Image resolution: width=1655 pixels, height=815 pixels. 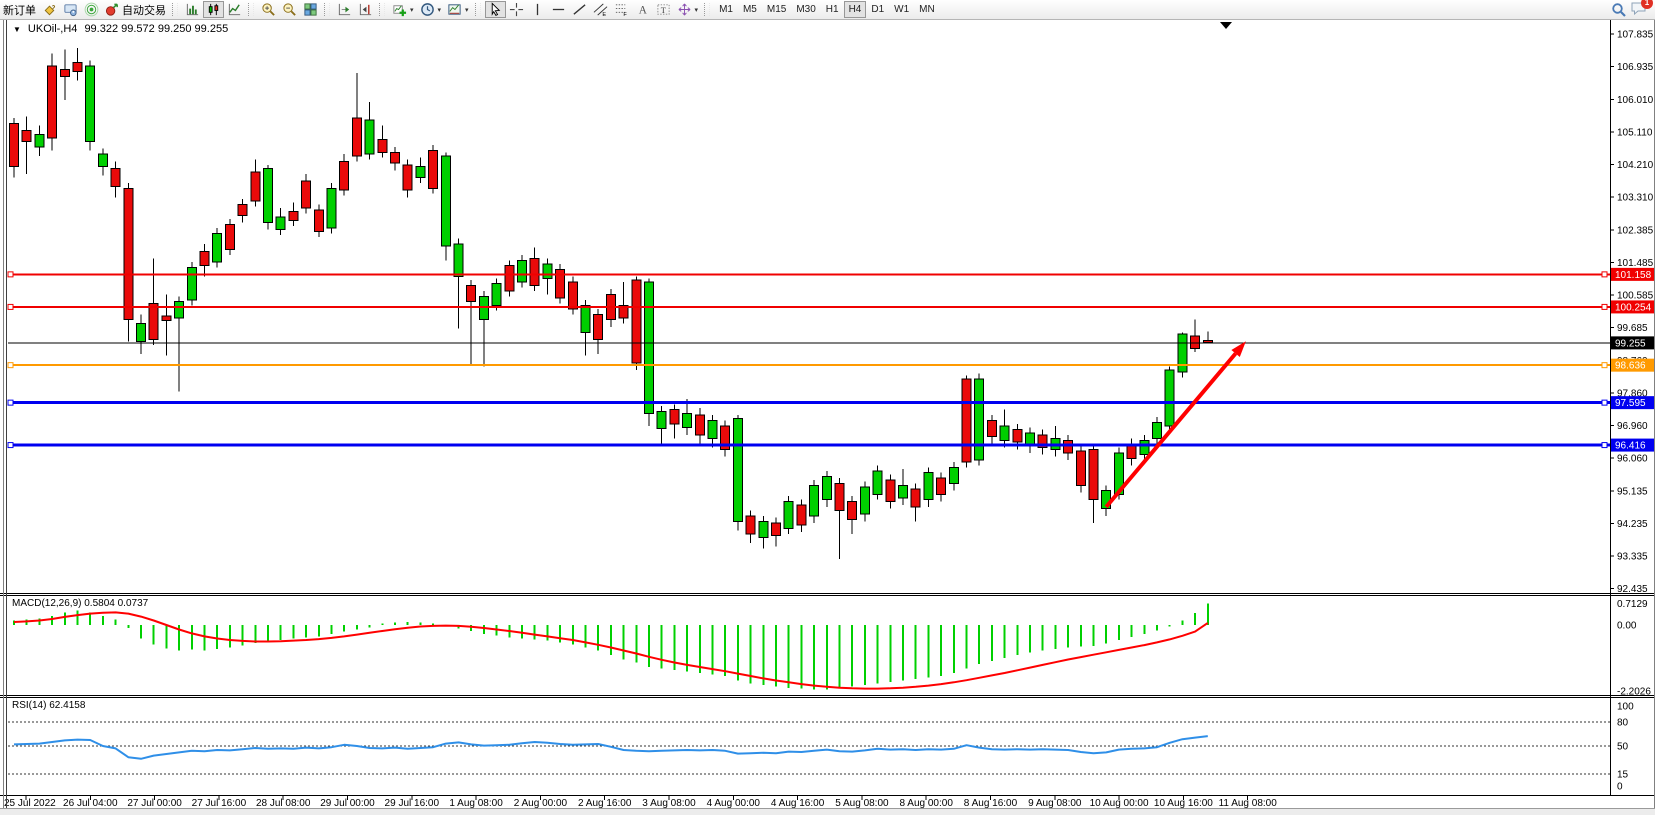 I want to click on macd-signal-line, so click(x=611, y=650).